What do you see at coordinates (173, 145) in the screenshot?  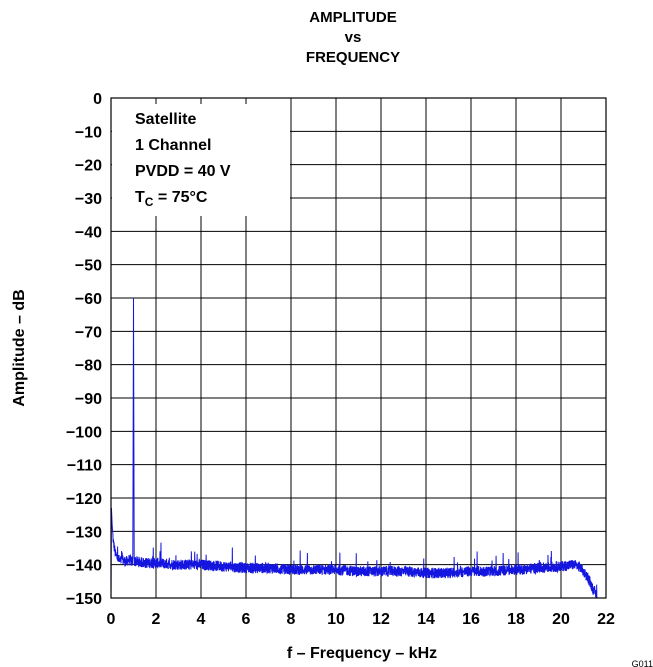 I see `annotation-line-2: 1 Channel` at bounding box center [173, 145].